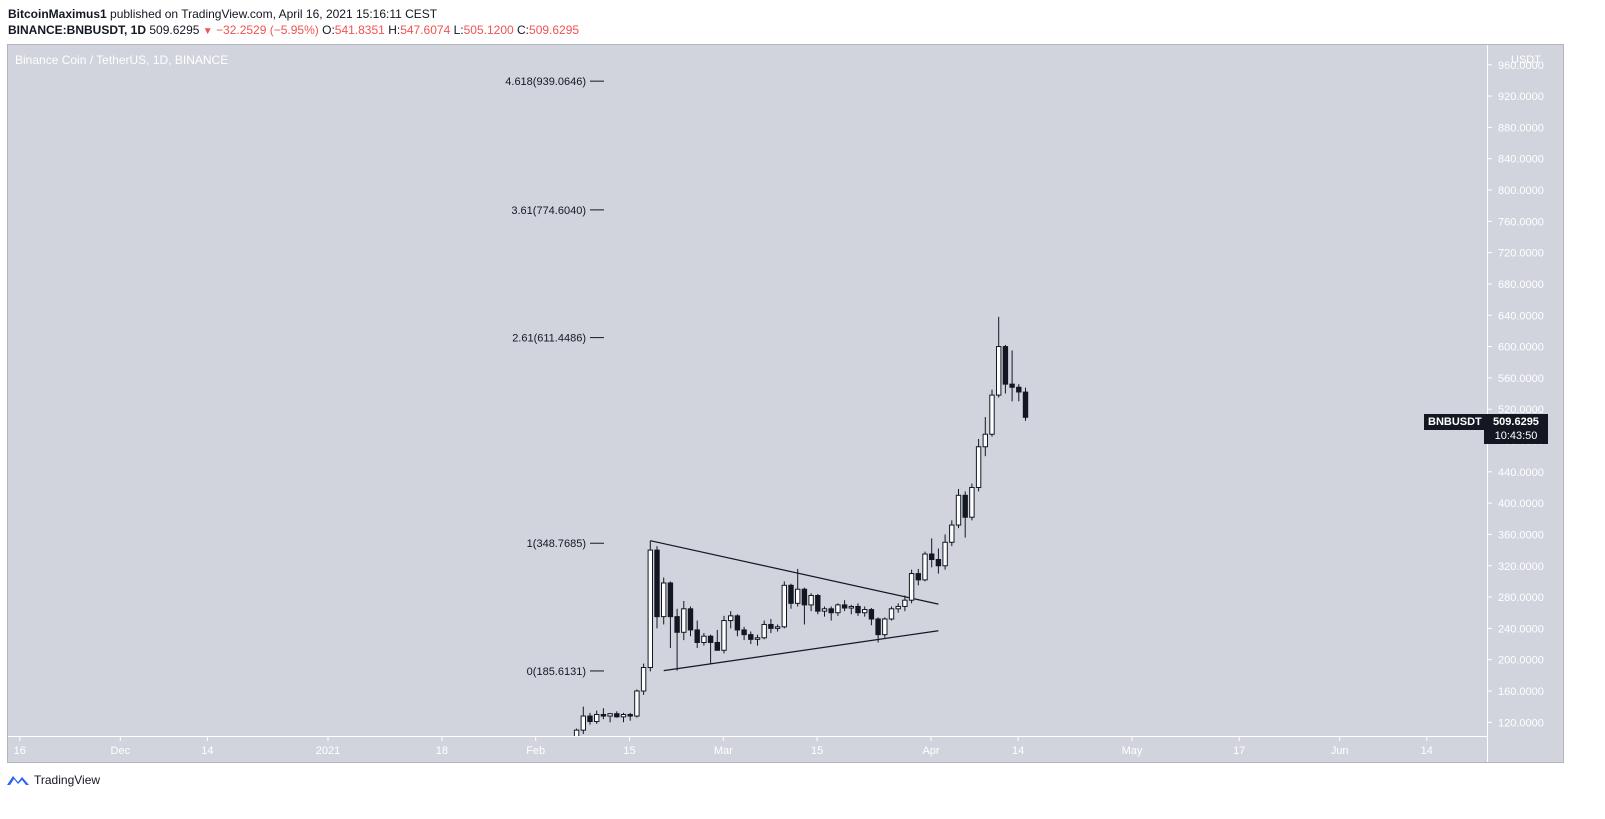 This screenshot has width=1605, height=819. I want to click on time-tick-label: 17, so click(1239, 751).